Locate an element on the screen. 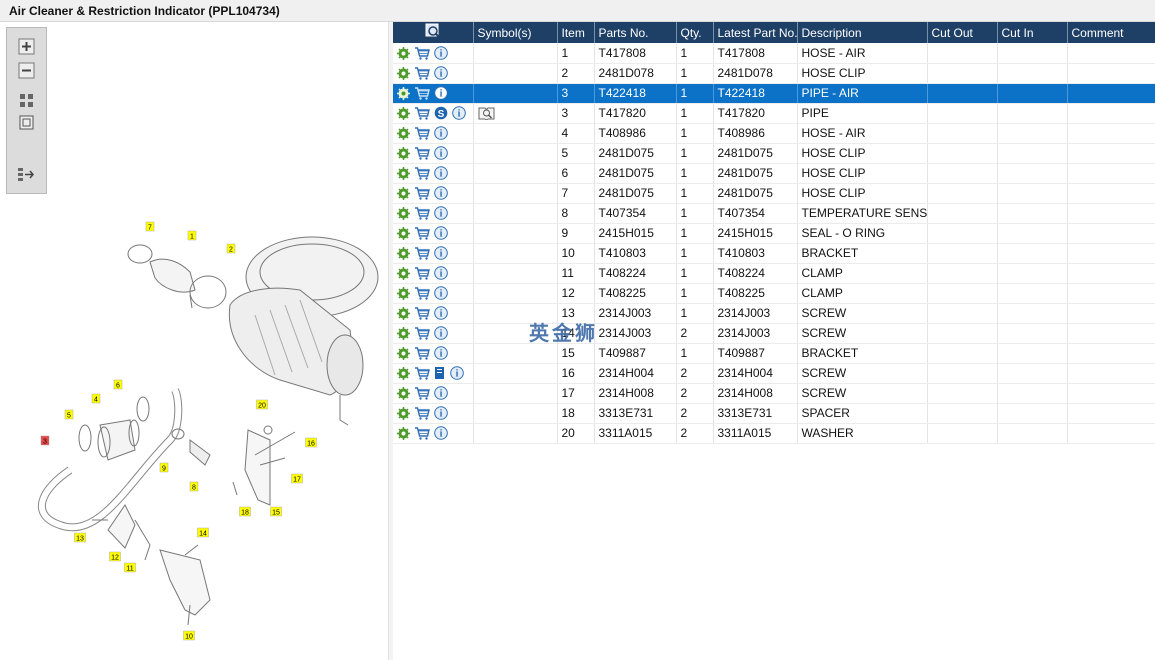  table-row: i 15 T409887 1 T409887 BRACKET is located at coordinates (774, 353).